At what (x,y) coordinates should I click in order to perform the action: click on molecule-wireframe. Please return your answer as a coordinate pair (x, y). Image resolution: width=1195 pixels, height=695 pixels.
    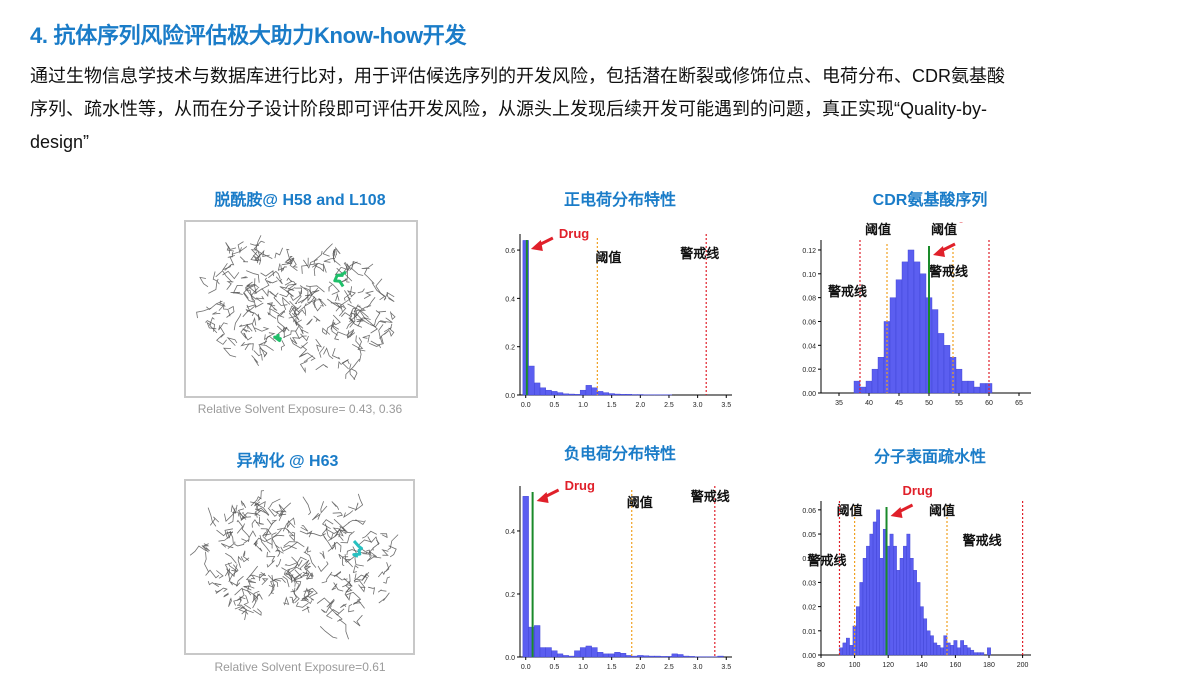
    Looking at the image, I should click on (294, 565).